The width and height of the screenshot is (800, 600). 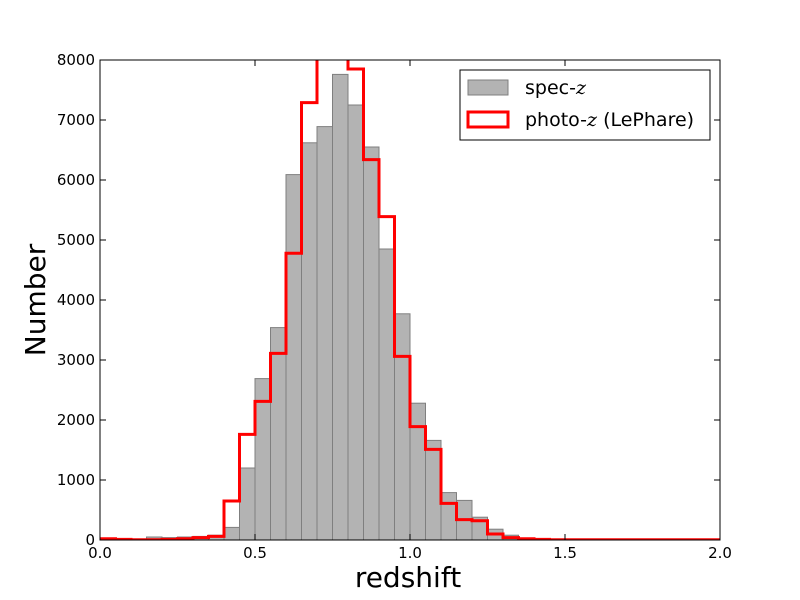 I want to click on y-tick-label: 5000, so click(x=76, y=240).